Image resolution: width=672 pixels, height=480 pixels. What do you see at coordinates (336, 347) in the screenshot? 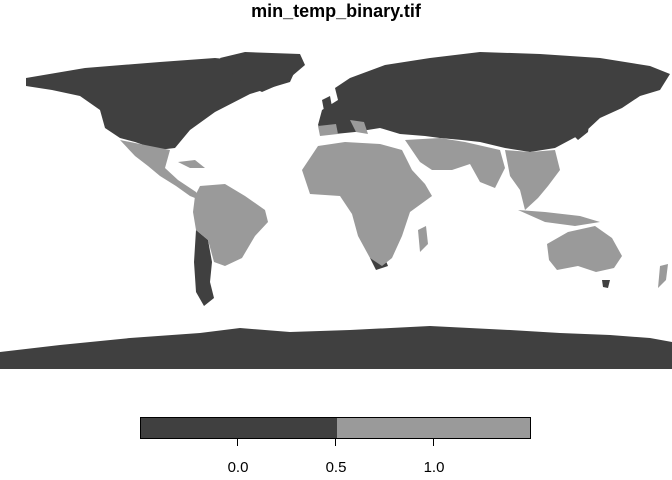
I see `region-antarctica` at bounding box center [336, 347].